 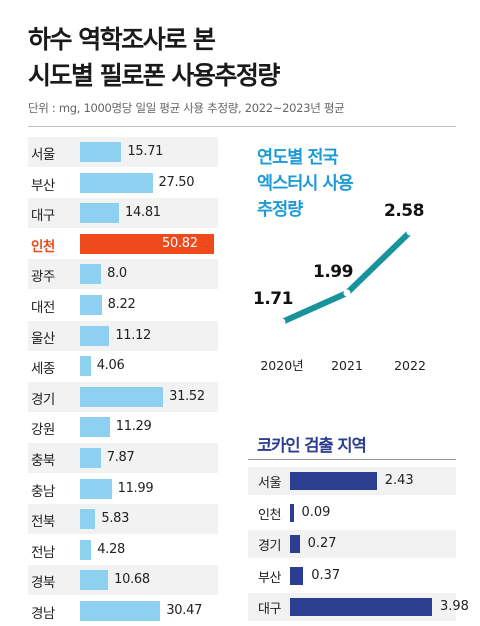 I want to click on cocaine-row: 대구 3.98, so click(x=358, y=607).